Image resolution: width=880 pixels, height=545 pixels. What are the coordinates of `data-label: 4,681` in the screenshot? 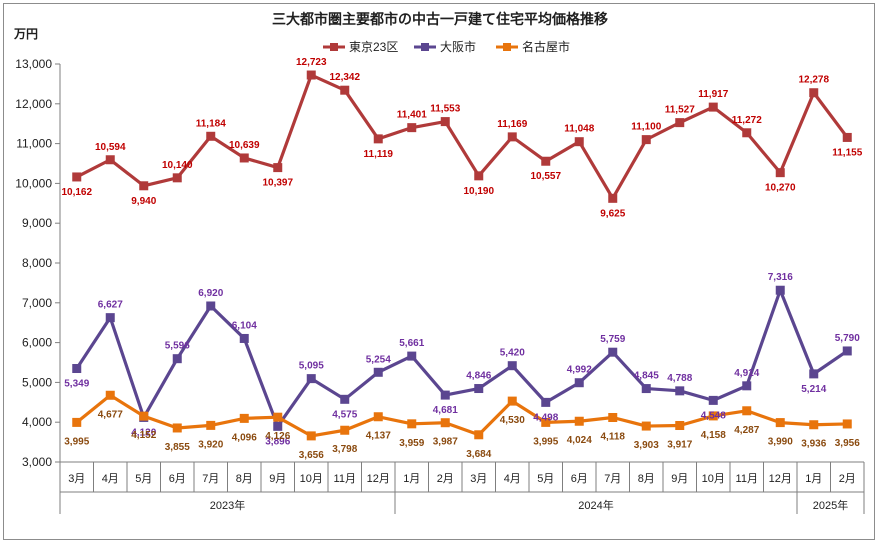 It's located at (445, 410).